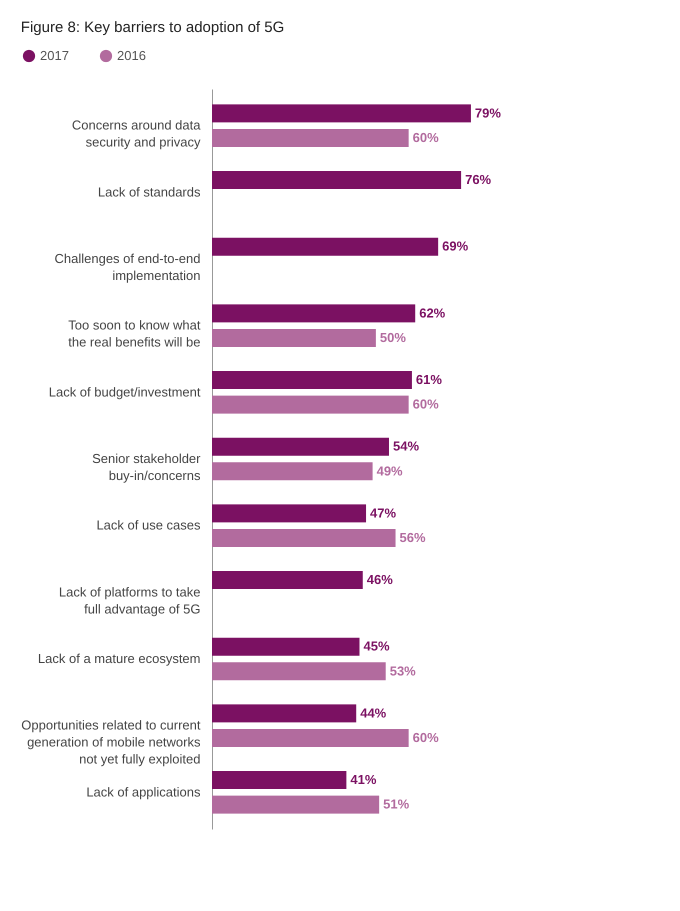  I want to click on data-label: 79%, so click(488, 112).